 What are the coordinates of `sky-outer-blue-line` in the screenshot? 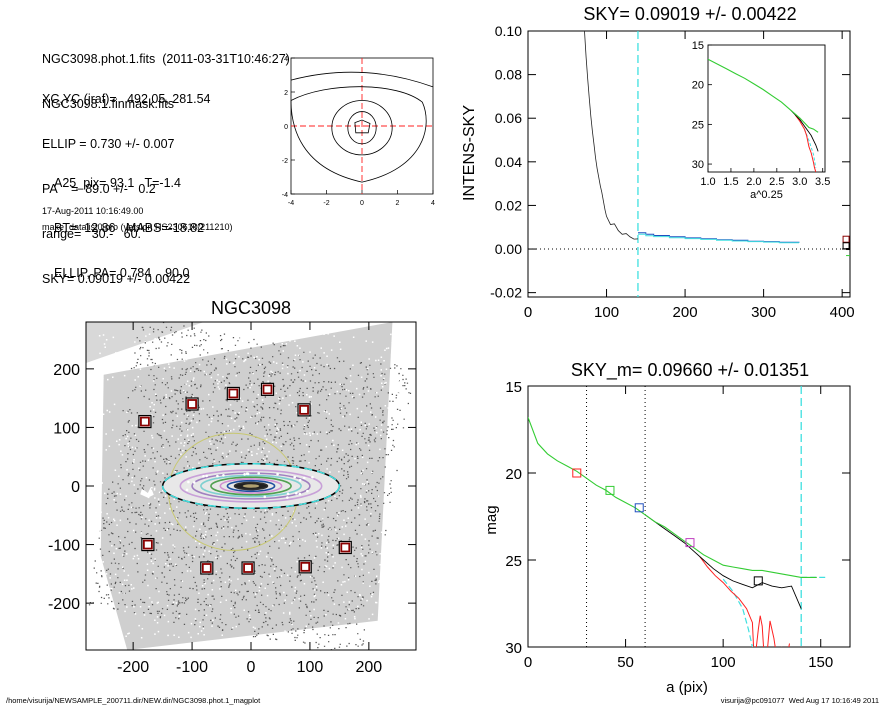 It's located at (719, 237).